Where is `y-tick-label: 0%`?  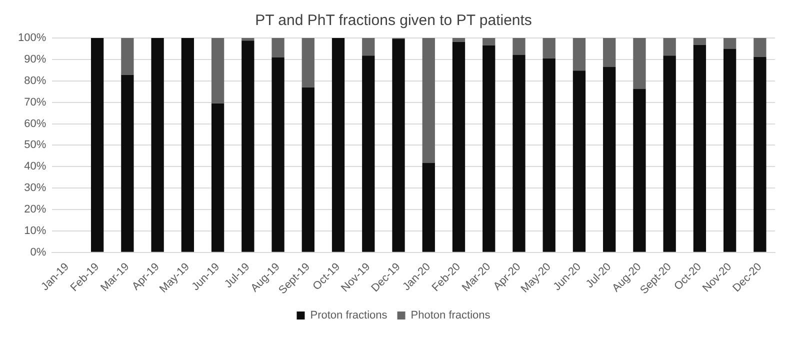
y-tick-label: 0% is located at coordinates (38, 252).